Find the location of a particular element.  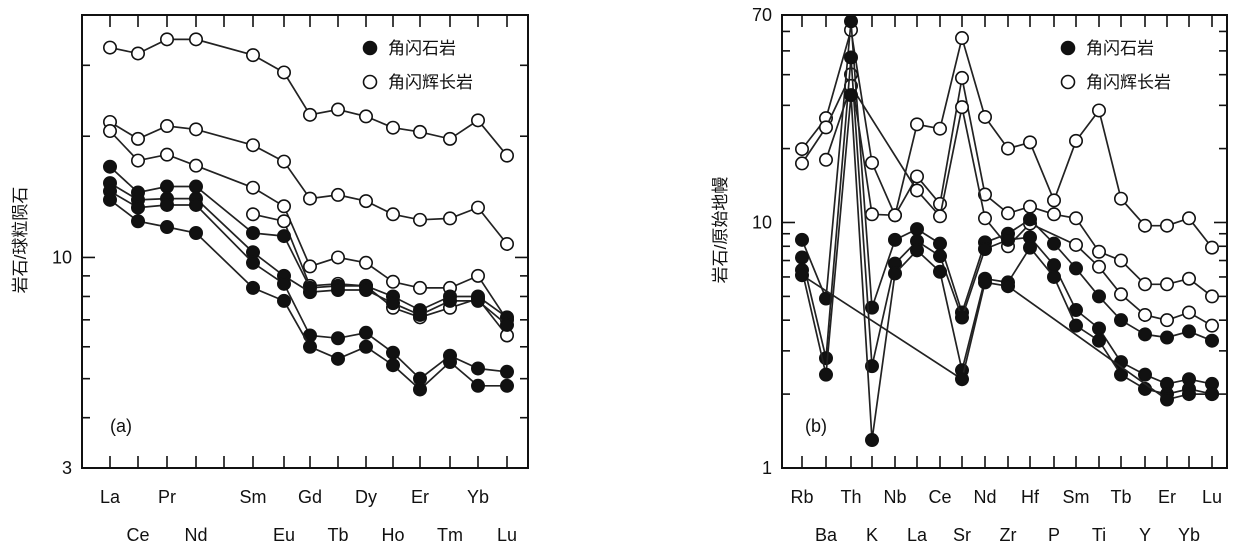

legend-label-a: 角闪石岩 is located at coordinates (422, 48).